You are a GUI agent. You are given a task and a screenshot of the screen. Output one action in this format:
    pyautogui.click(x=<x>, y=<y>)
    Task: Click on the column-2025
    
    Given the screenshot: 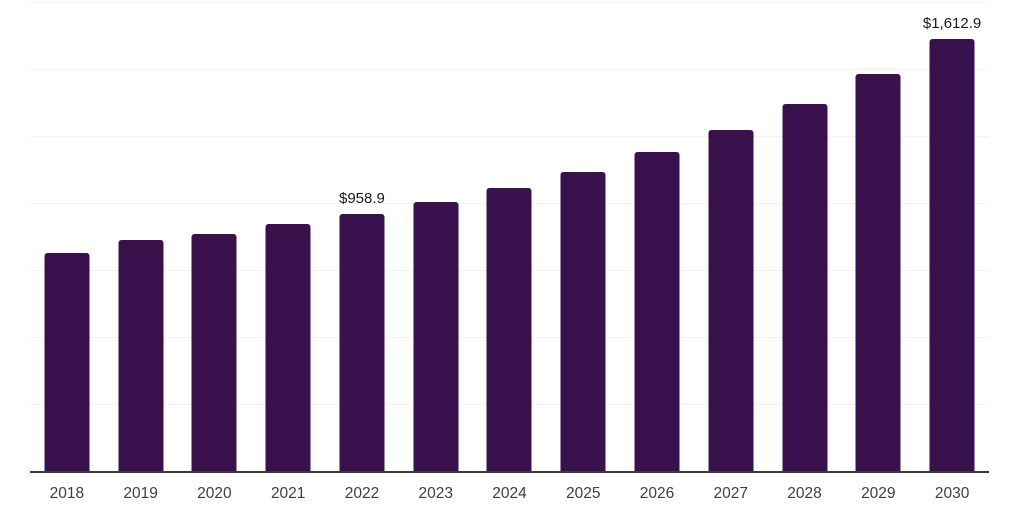 What is the action you would take?
    pyautogui.click(x=583, y=236)
    